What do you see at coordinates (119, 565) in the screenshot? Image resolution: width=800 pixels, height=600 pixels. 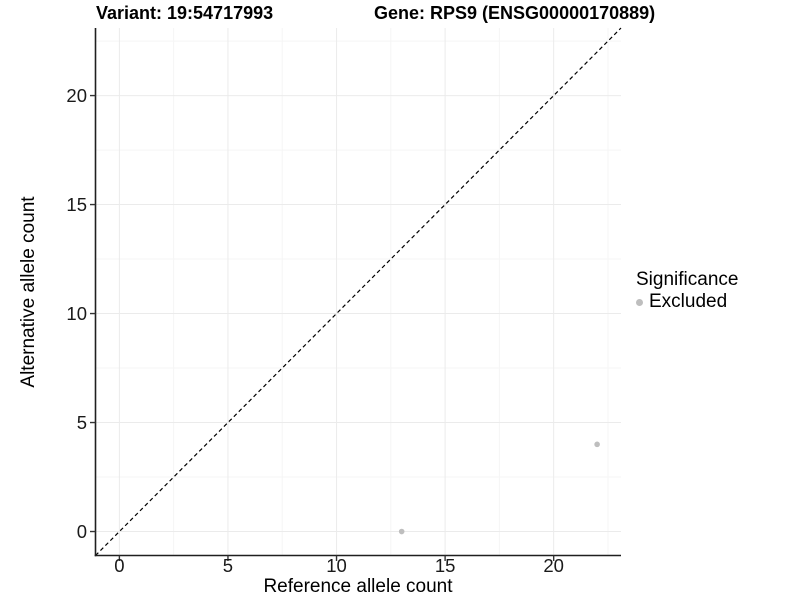 I see `x-tick-label: 0` at bounding box center [119, 565].